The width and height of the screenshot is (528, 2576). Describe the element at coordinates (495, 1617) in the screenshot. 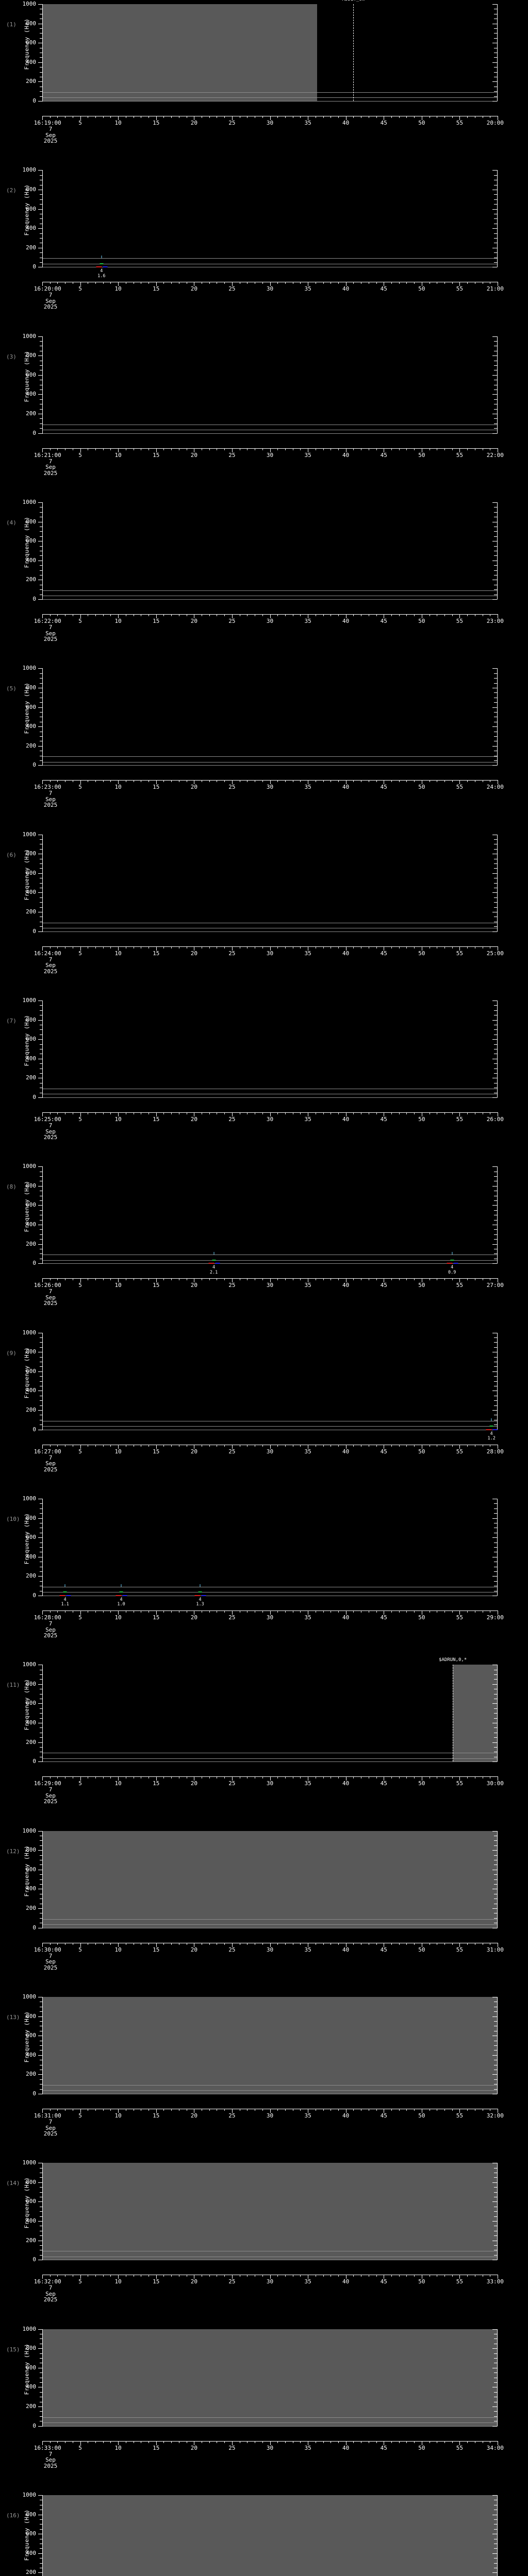

I see `x-axis-tick-label: 29:00` at that location.